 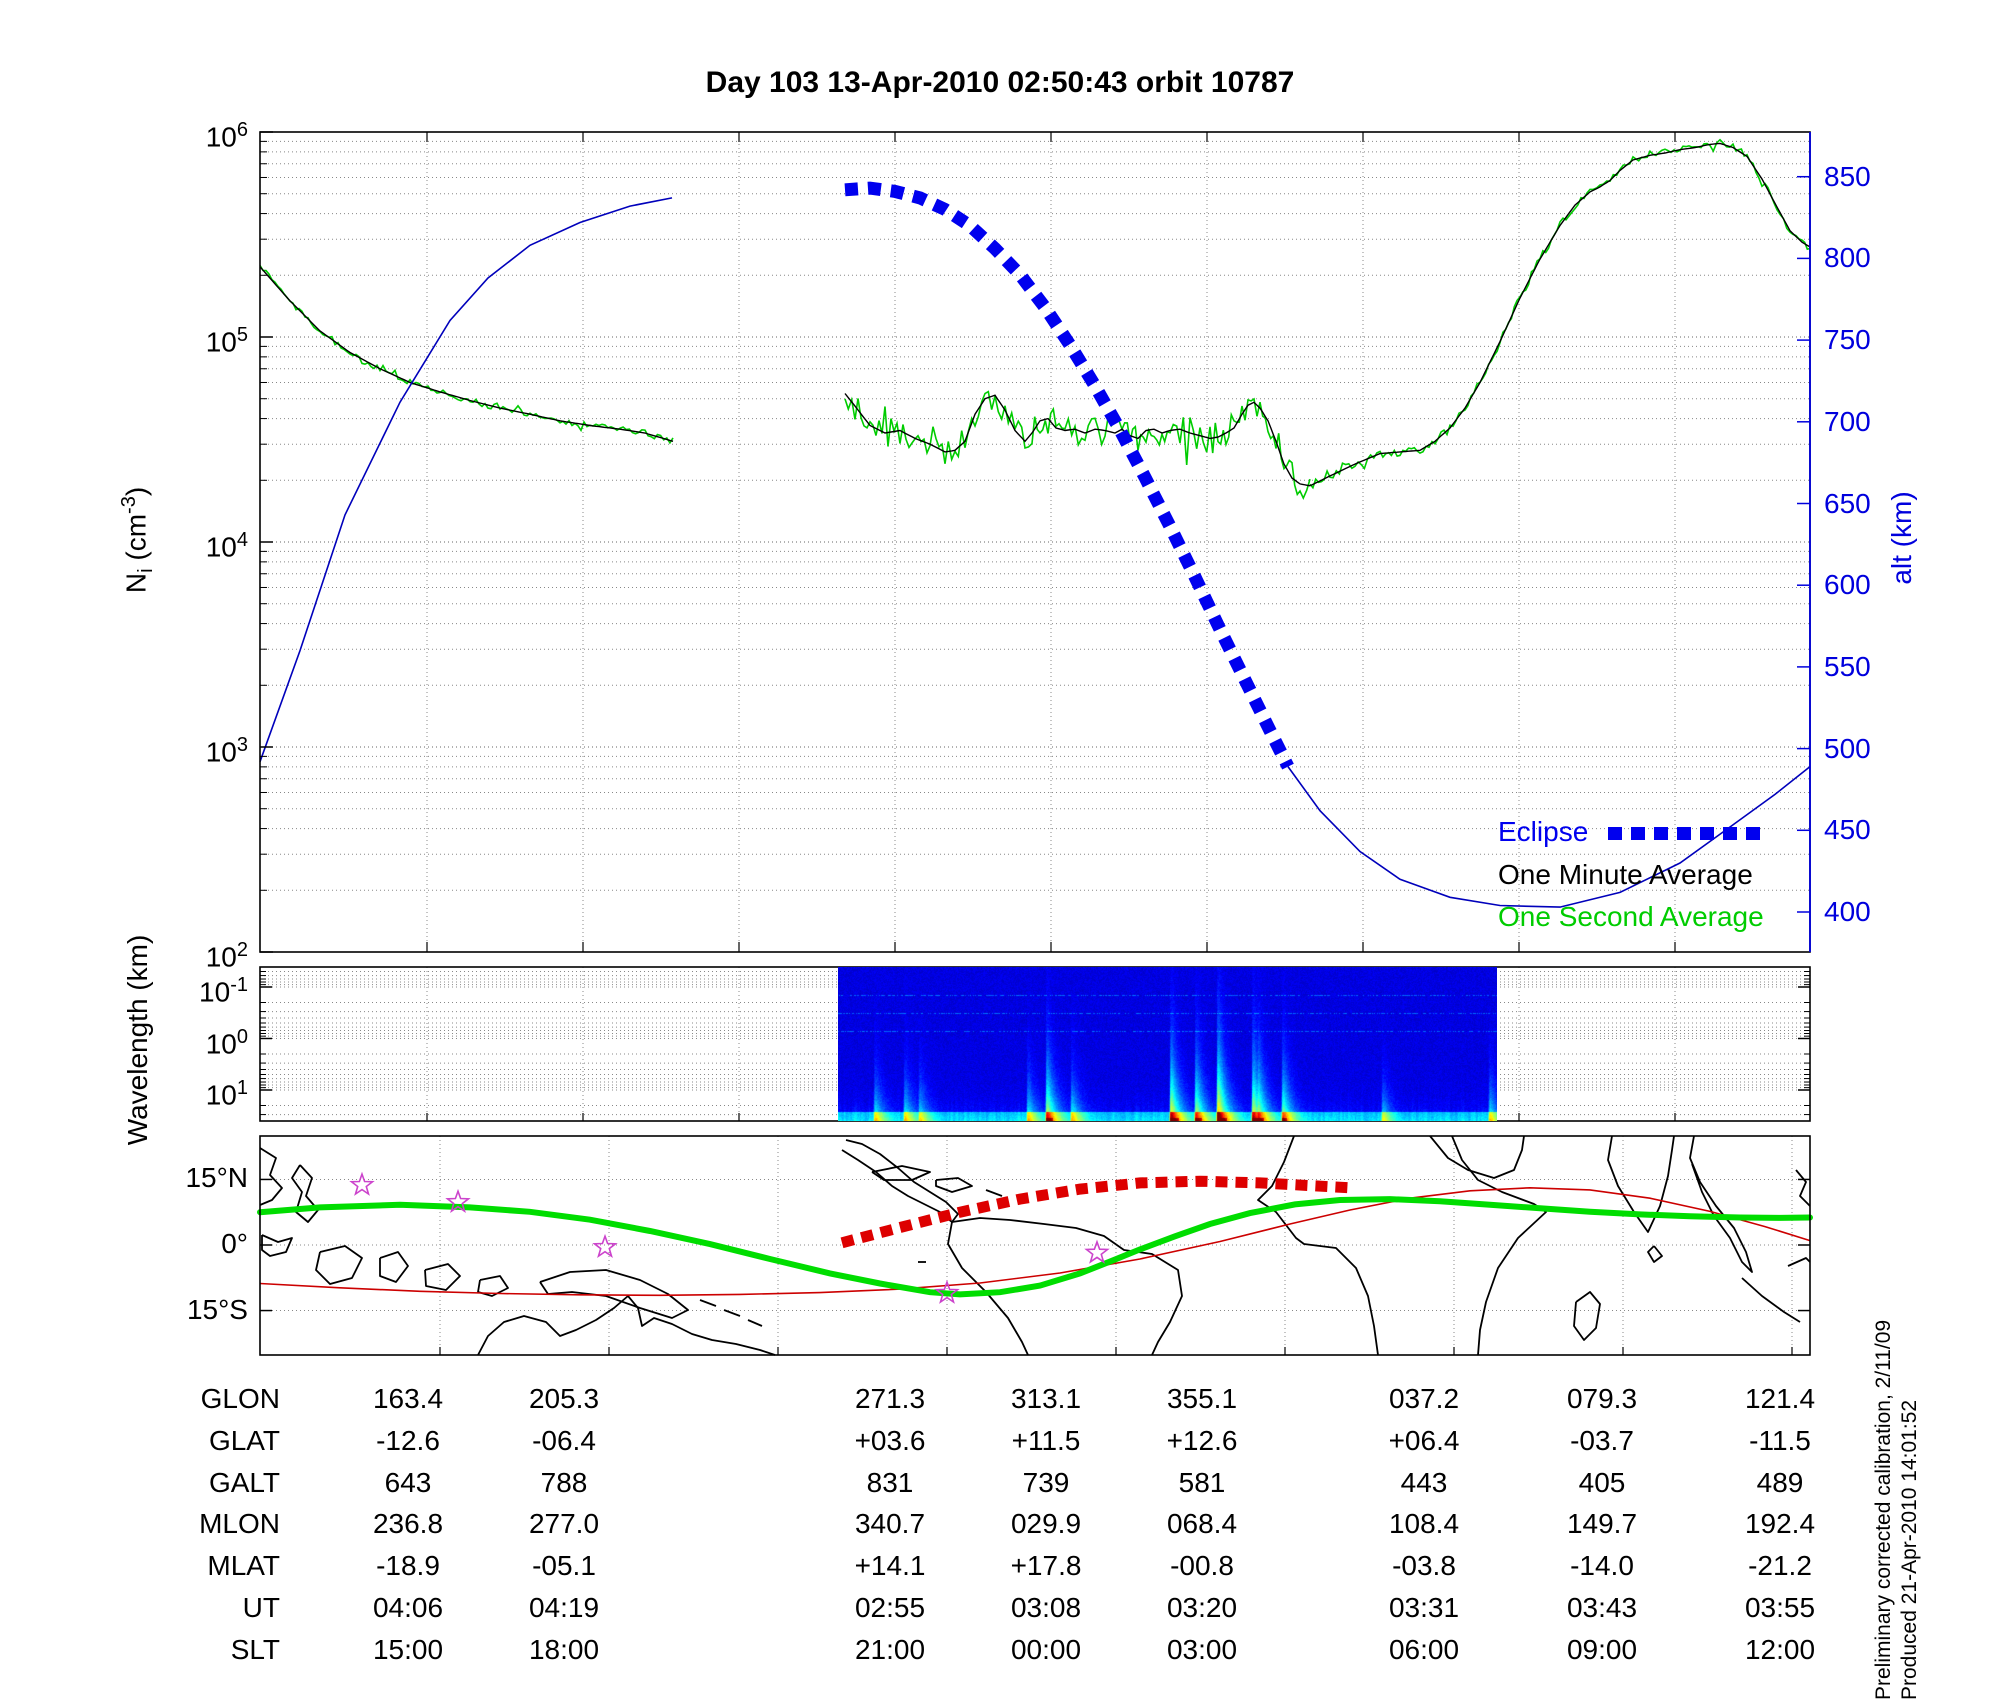 What do you see at coordinates (1780, 1482) in the screenshot?
I see `table-value-galt: 489` at bounding box center [1780, 1482].